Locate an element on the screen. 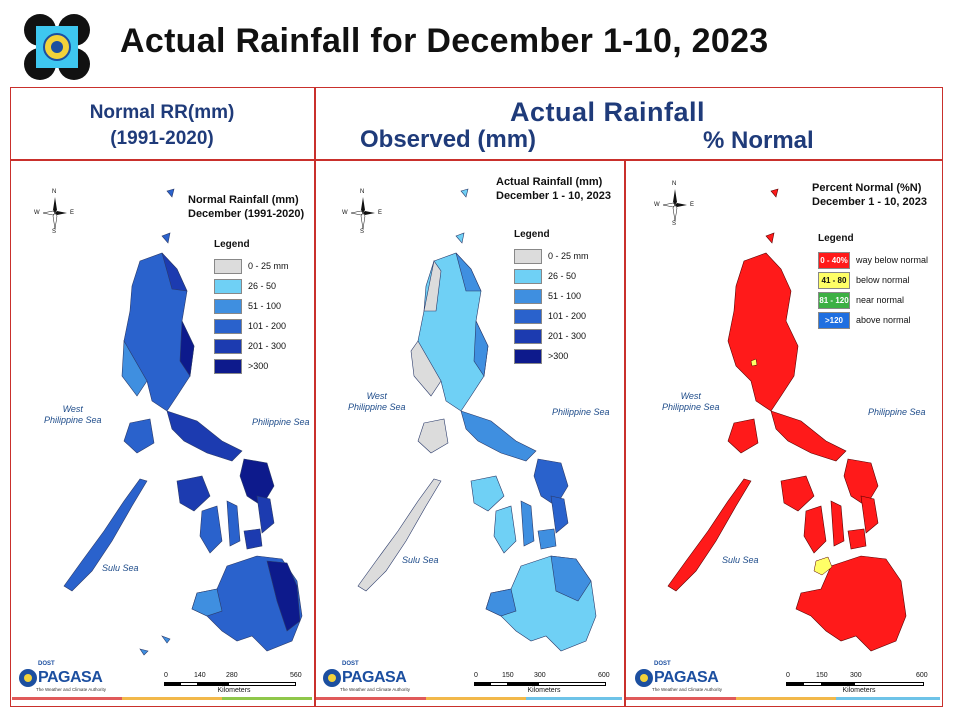 Image resolution: width=960 pixels, height=720 pixels. map-title-line1: Actual Rainfall (mm) is located at coordinates (549, 182).